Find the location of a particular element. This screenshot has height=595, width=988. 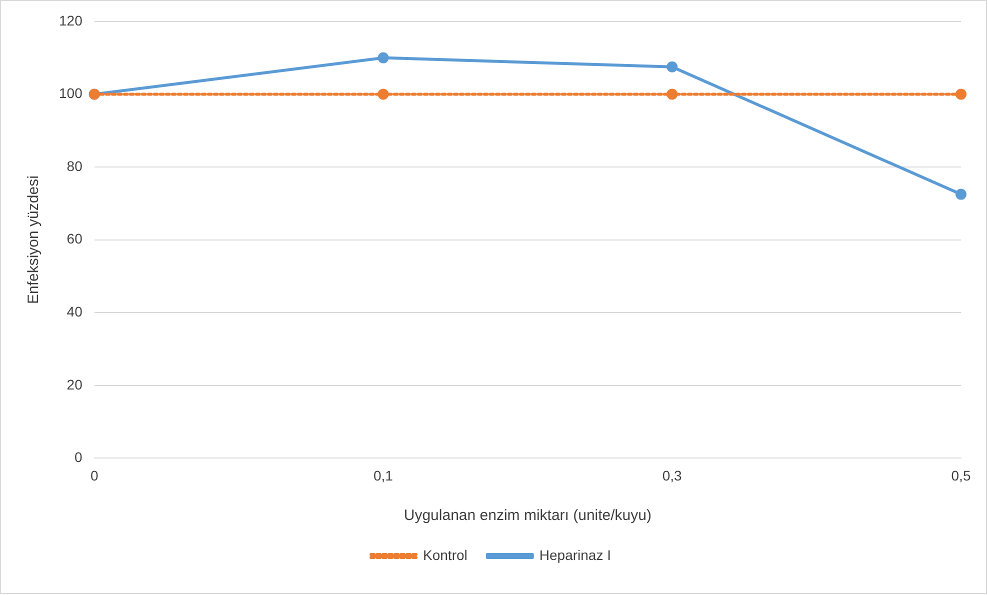

legend-label: Kontrol is located at coordinates (445, 554).